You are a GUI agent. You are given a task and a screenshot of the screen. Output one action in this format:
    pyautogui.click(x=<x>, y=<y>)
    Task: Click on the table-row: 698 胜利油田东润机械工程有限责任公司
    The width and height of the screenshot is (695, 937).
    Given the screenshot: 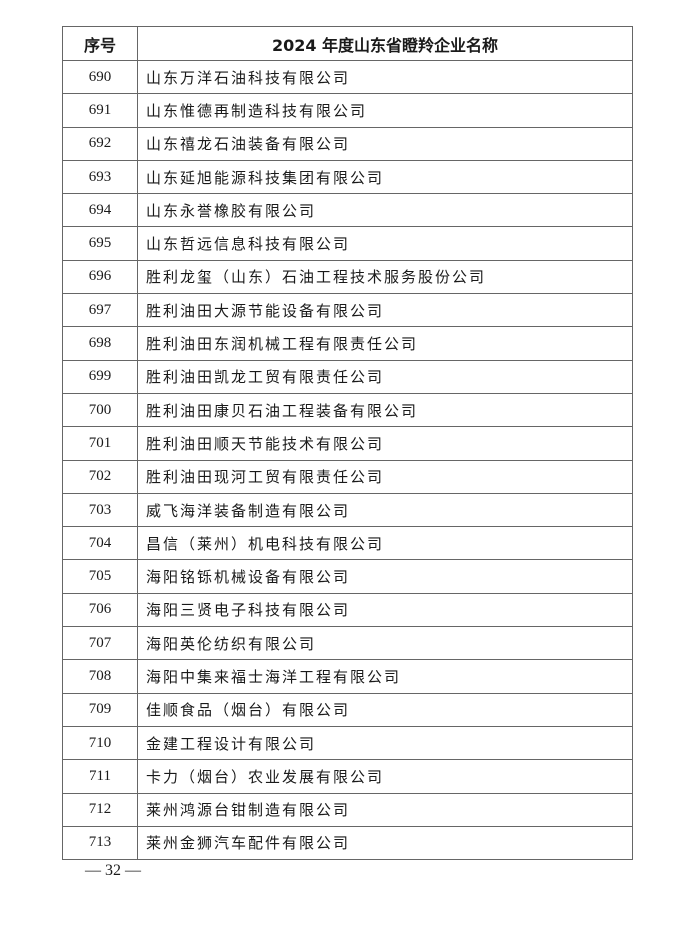 What is the action you would take?
    pyautogui.click(x=347, y=343)
    